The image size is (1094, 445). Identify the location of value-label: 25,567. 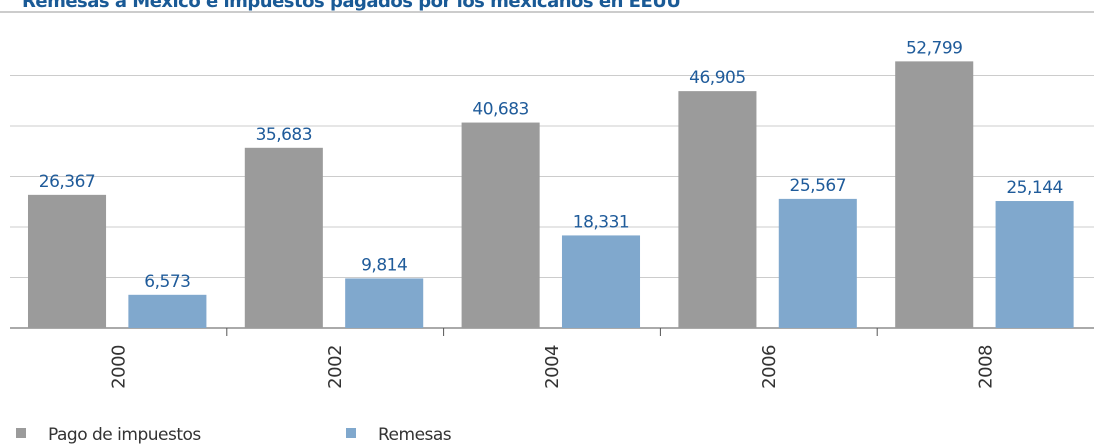
(818, 186).